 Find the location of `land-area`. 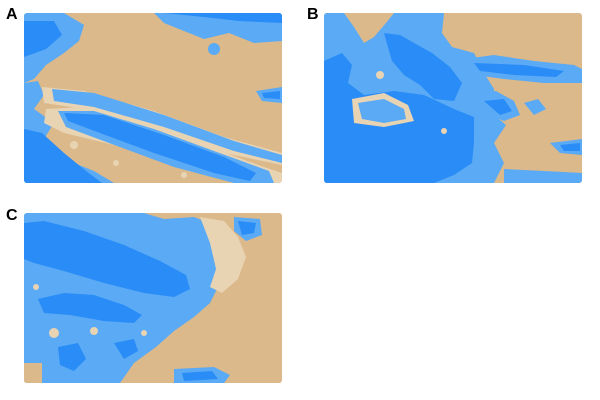

land-area is located at coordinates (33, 373).